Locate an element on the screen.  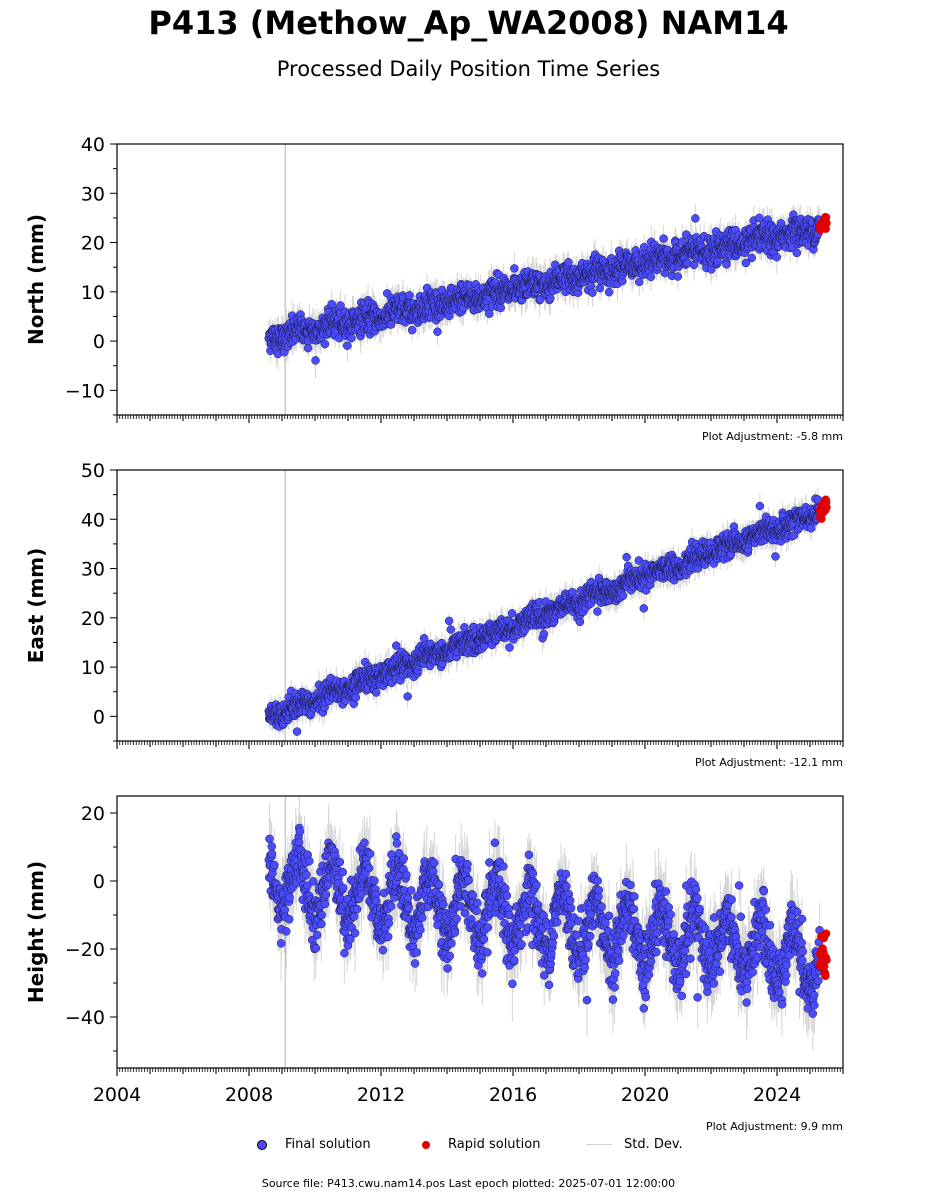
y-tick-label: −10 is located at coordinates (85, 391).